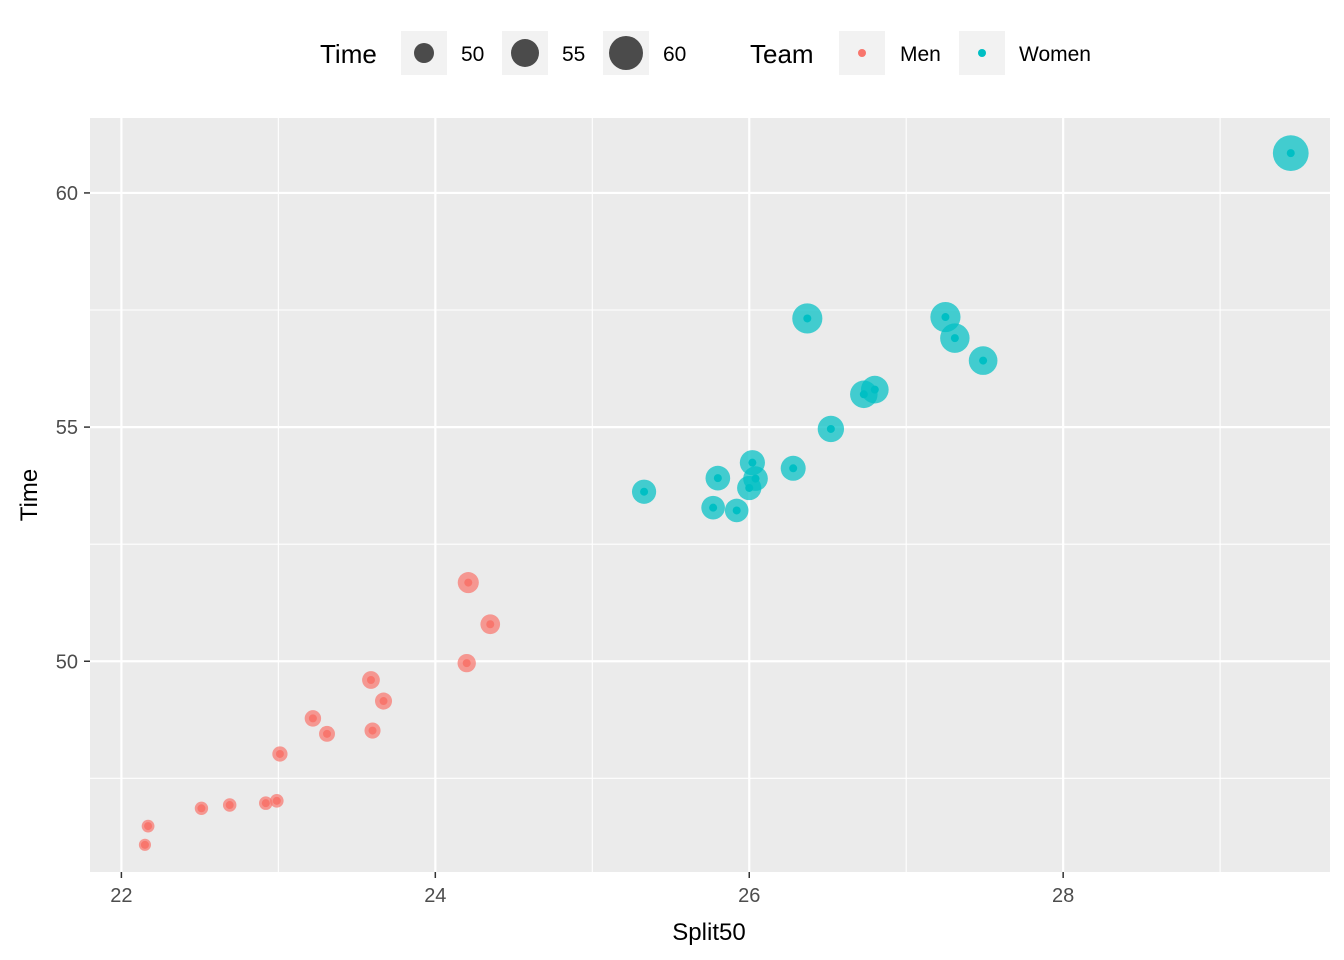 The image size is (1344, 960). Describe the element at coordinates (348, 54) in the screenshot. I see `size-legend-title: Time` at that location.